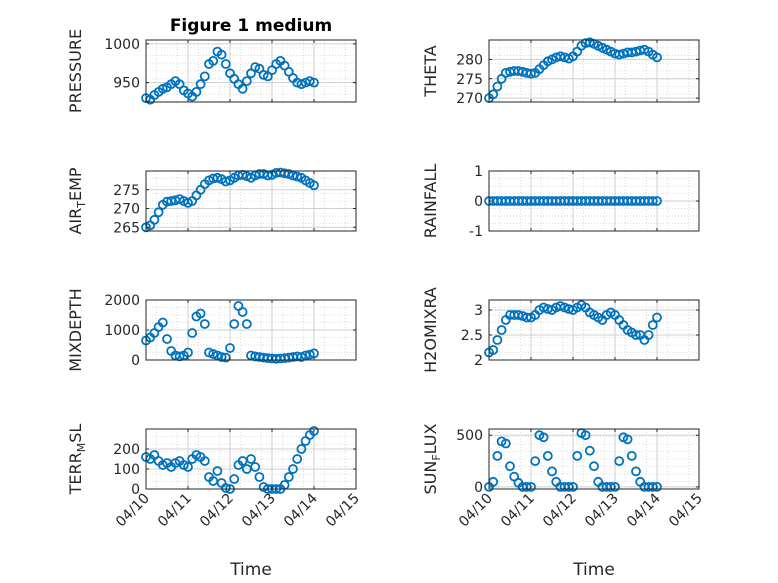  What do you see at coordinates (126, 470) in the screenshot?
I see `y-tick-label: 100` at bounding box center [126, 470].